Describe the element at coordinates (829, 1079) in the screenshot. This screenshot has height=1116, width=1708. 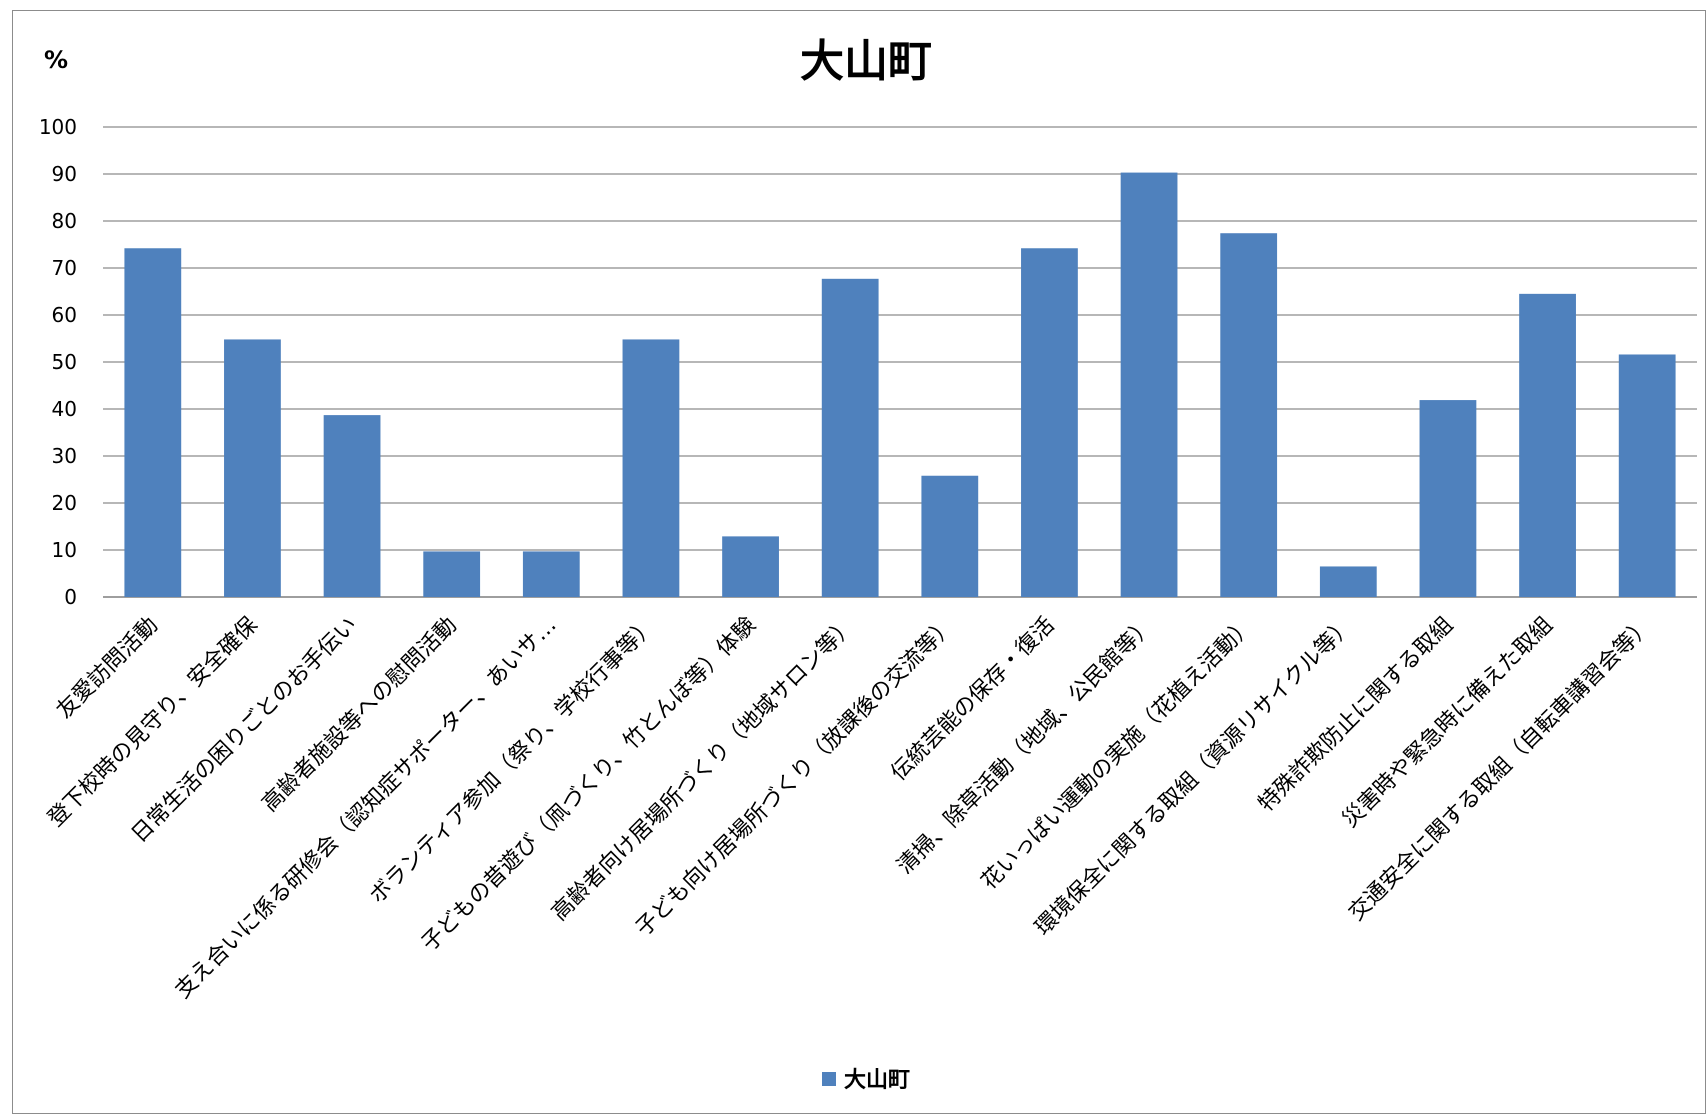
I see `legend-swatch` at that location.